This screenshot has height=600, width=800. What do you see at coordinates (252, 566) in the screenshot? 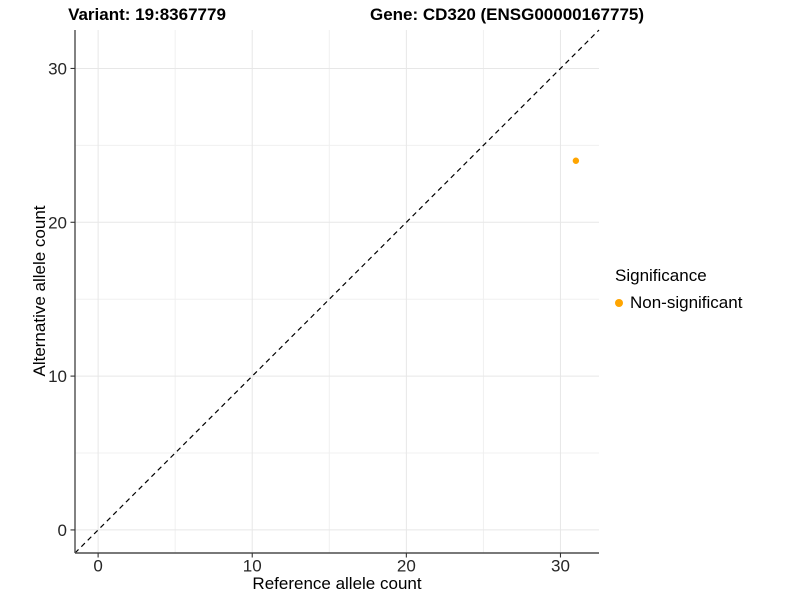
I see `x-tick-label: 10` at bounding box center [252, 566].